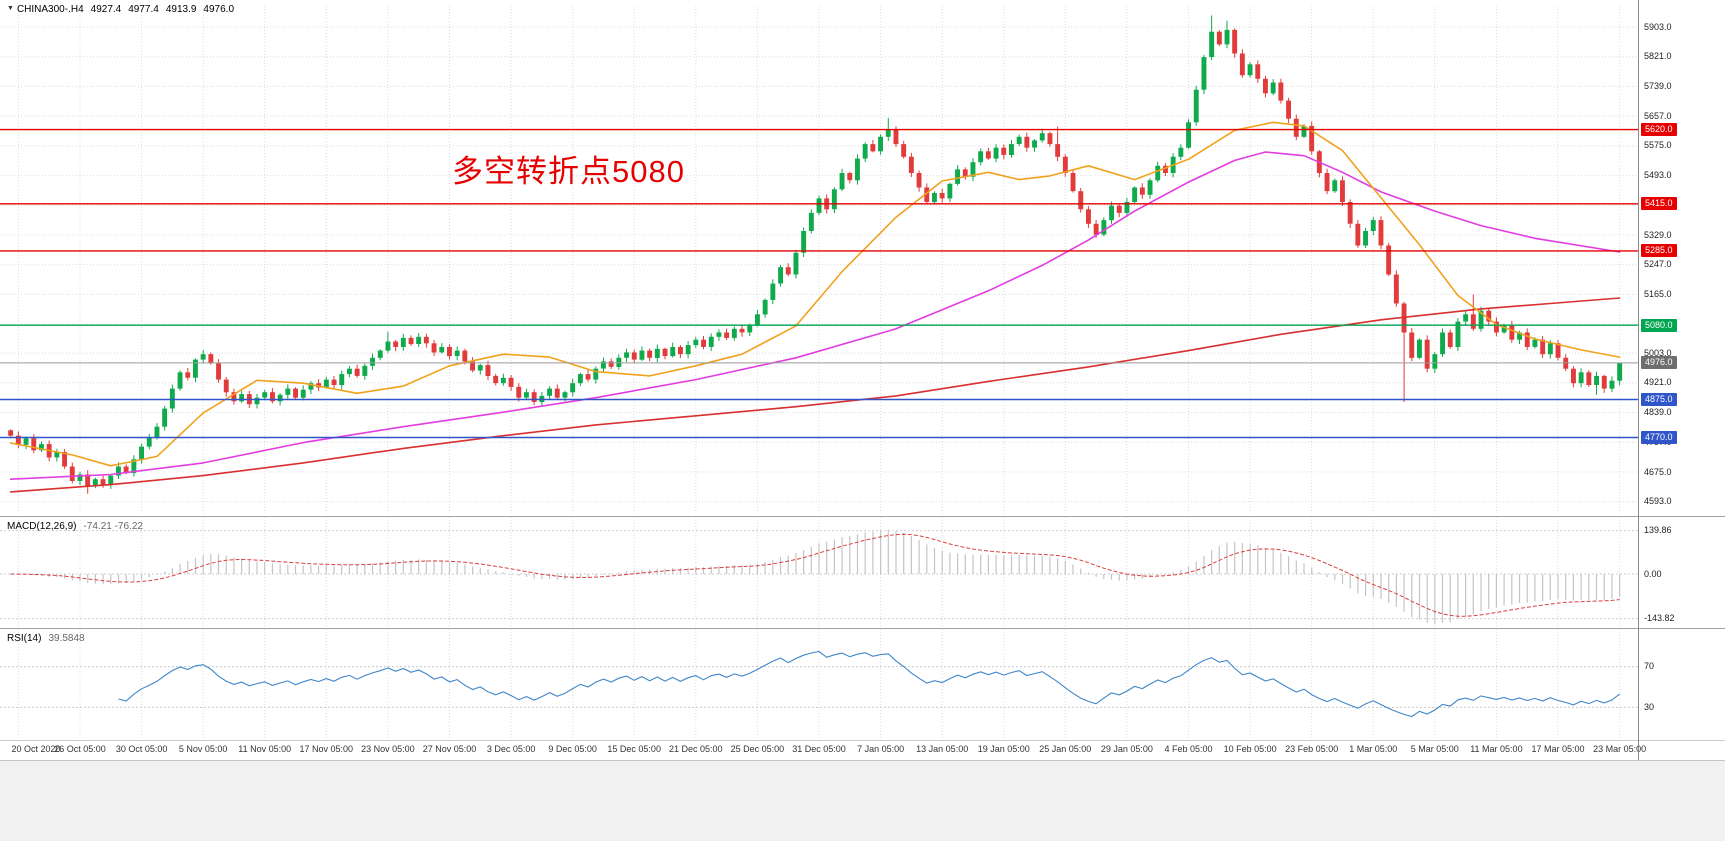 The width and height of the screenshot is (1725, 841). What do you see at coordinates (1373, 749) in the screenshot?
I see `time-axis-label: 1 Mar 05:00` at bounding box center [1373, 749].